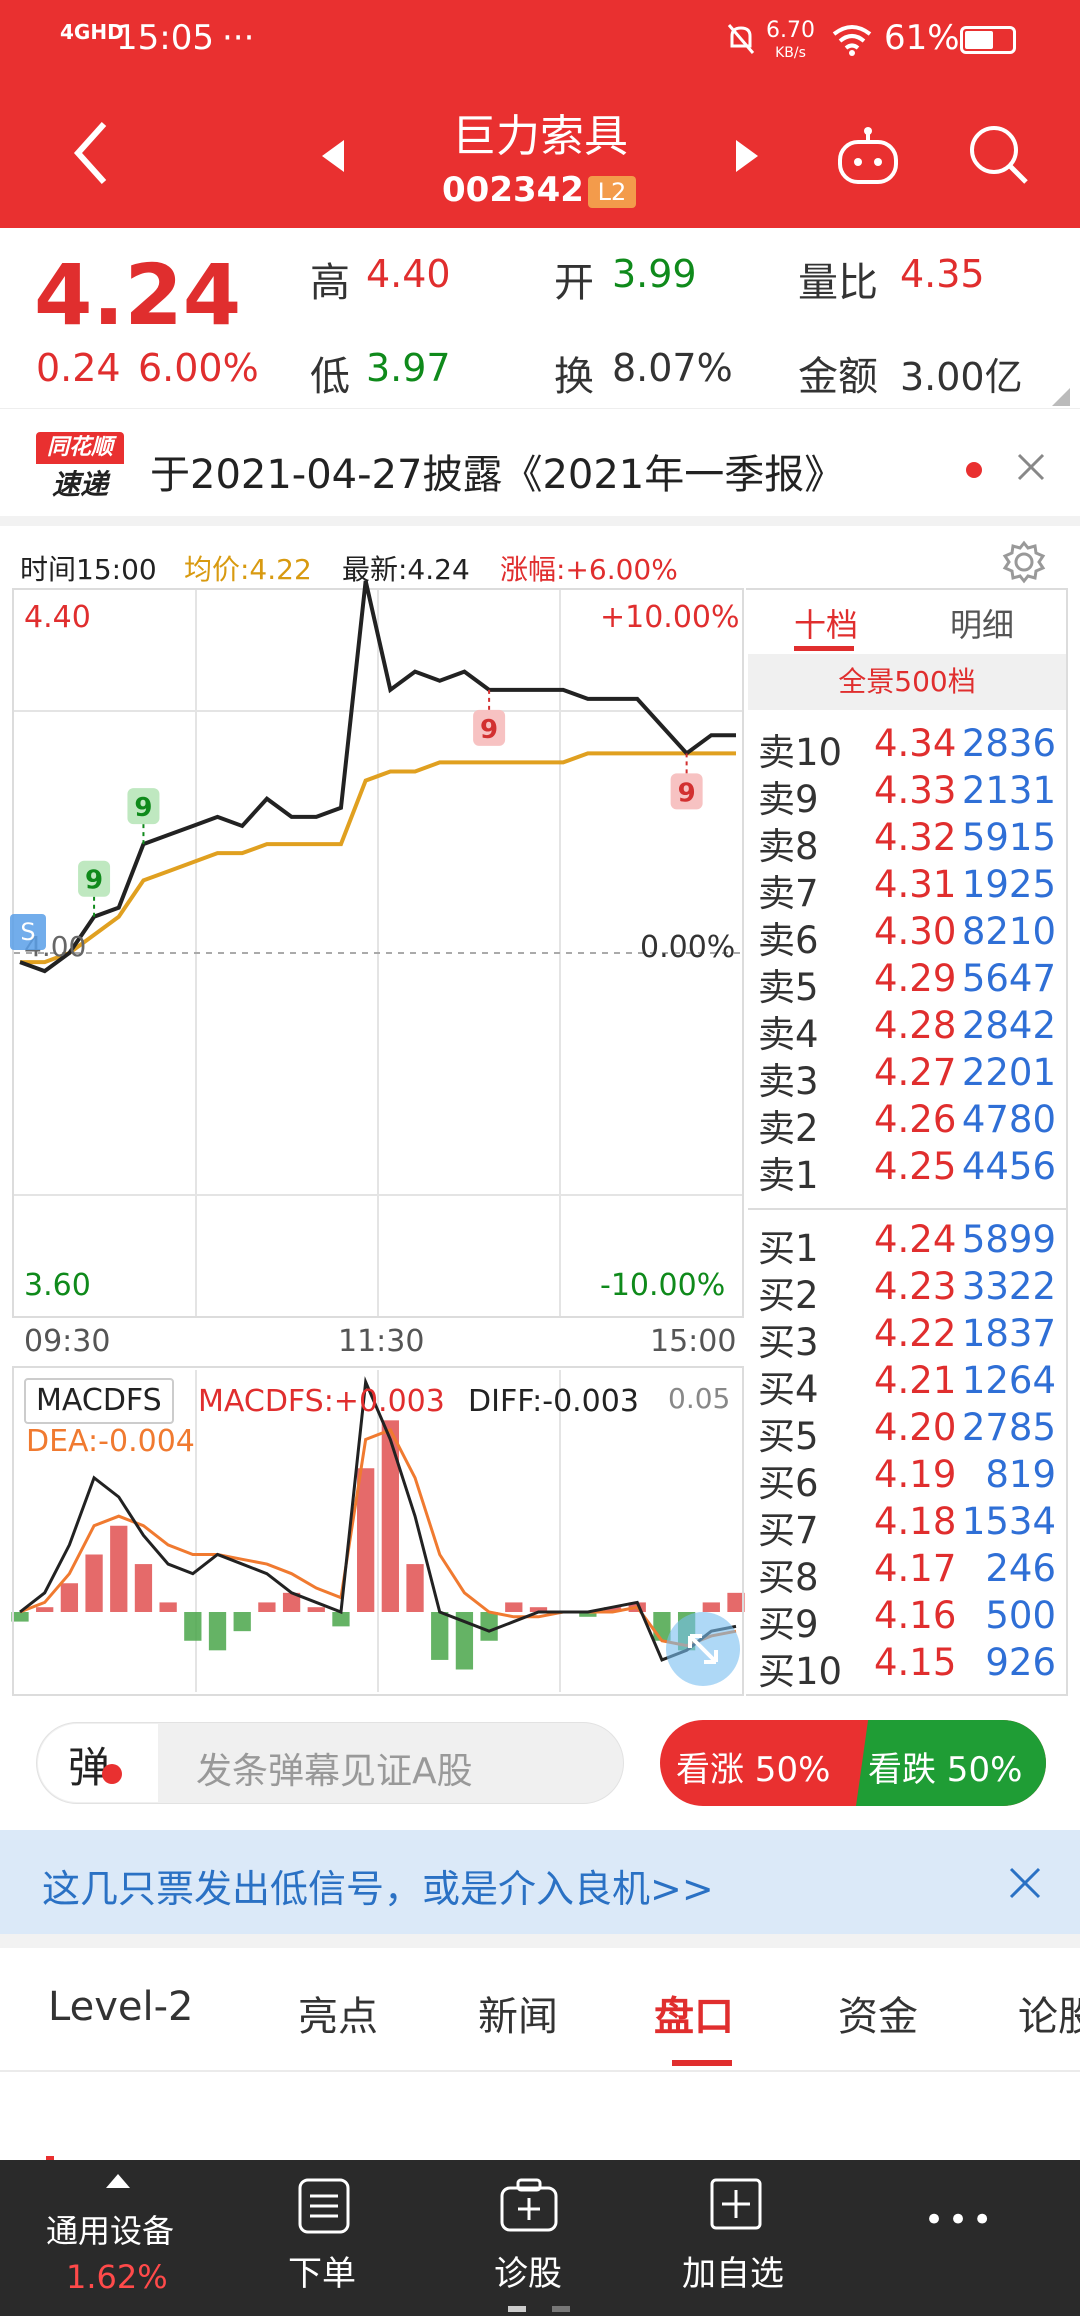 Image resolution: width=1080 pixels, height=2316 pixels. I want to click on order-label: 下单, so click(322, 2274).